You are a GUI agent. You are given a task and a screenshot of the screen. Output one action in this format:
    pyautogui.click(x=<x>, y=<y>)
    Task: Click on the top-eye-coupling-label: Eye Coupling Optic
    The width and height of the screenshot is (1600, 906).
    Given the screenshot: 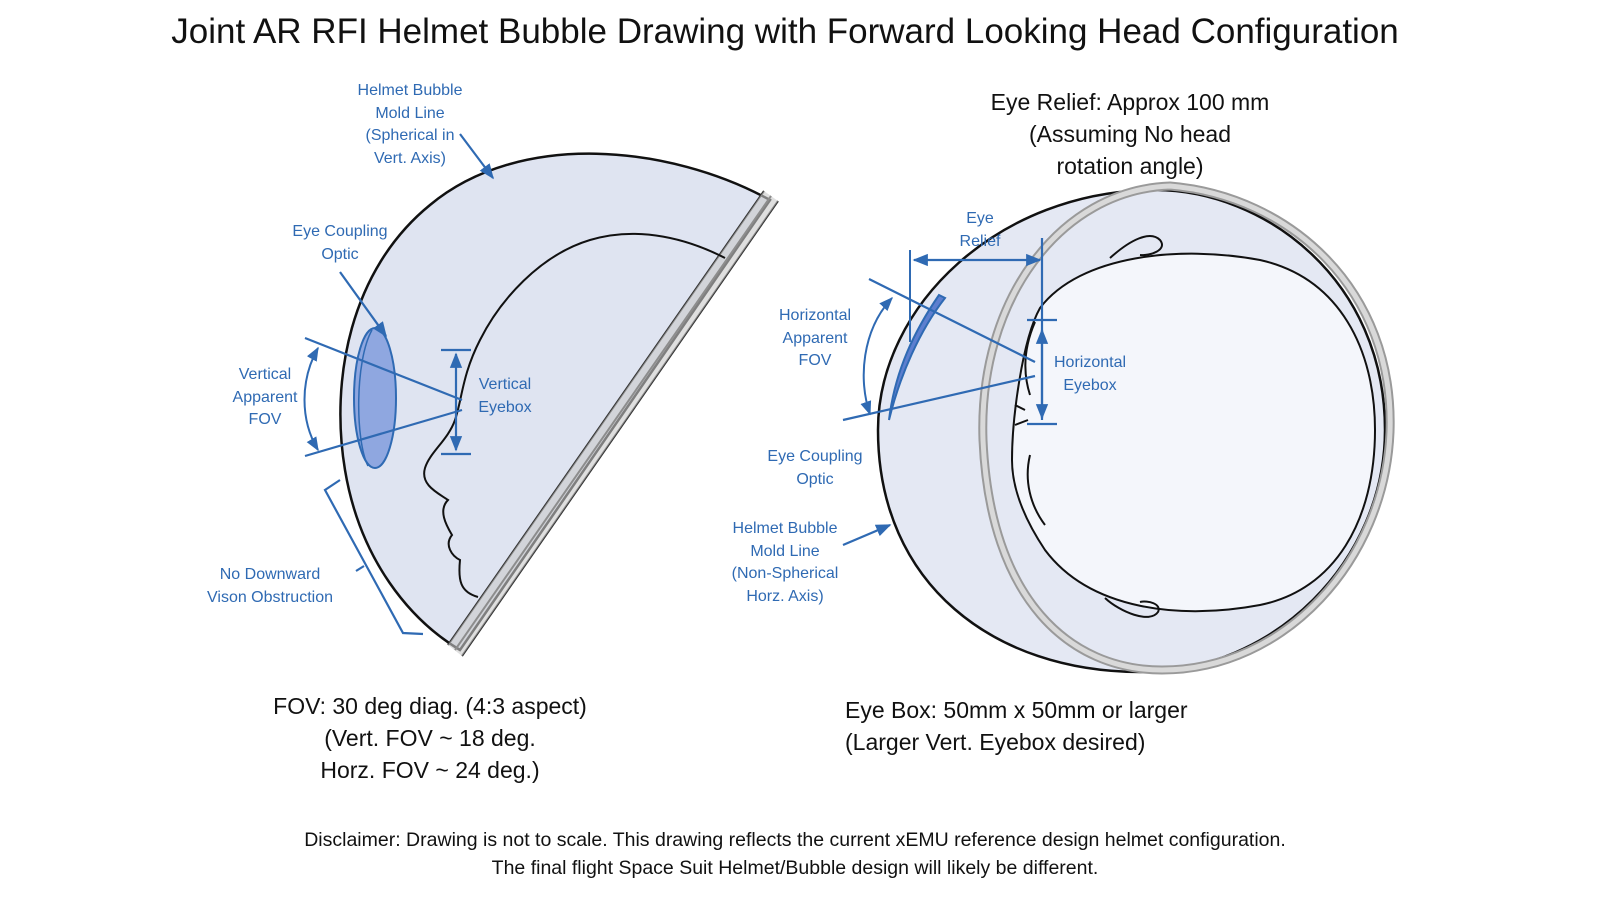 What is the action you would take?
    pyautogui.click(x=815, y=468)
    